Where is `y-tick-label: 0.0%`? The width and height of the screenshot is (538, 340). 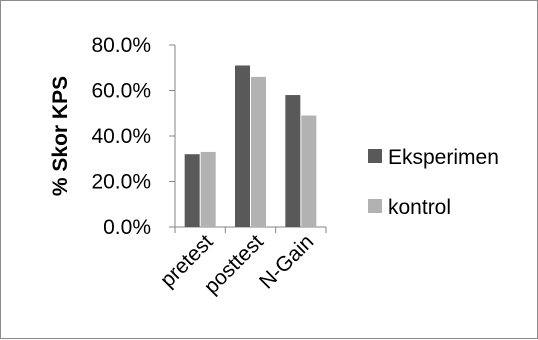
y-tick-label: 0.0% is located at coordinates (127, 227).